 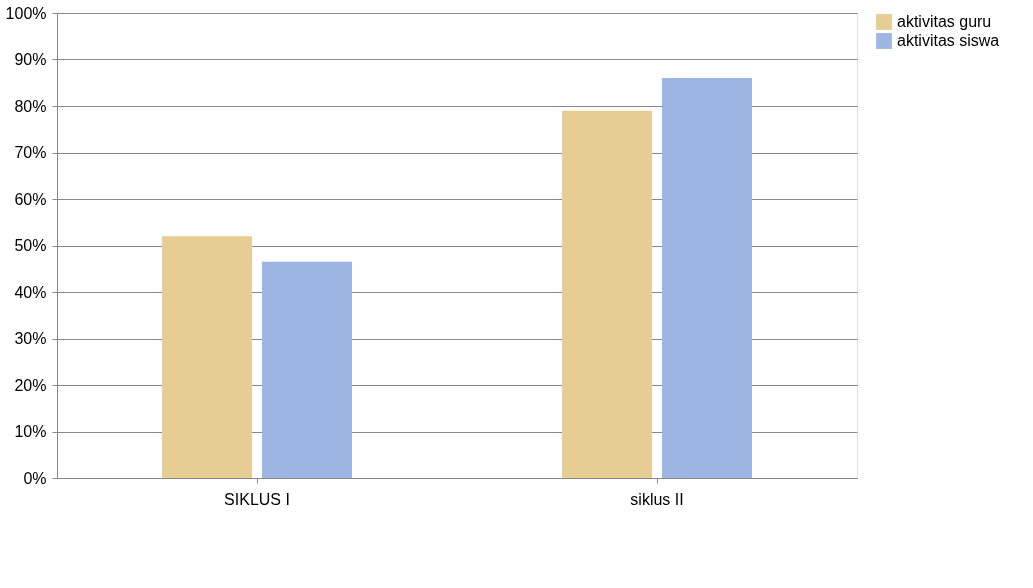 I want to click on y-tick-label: 70%, so click(x=30, y=152).